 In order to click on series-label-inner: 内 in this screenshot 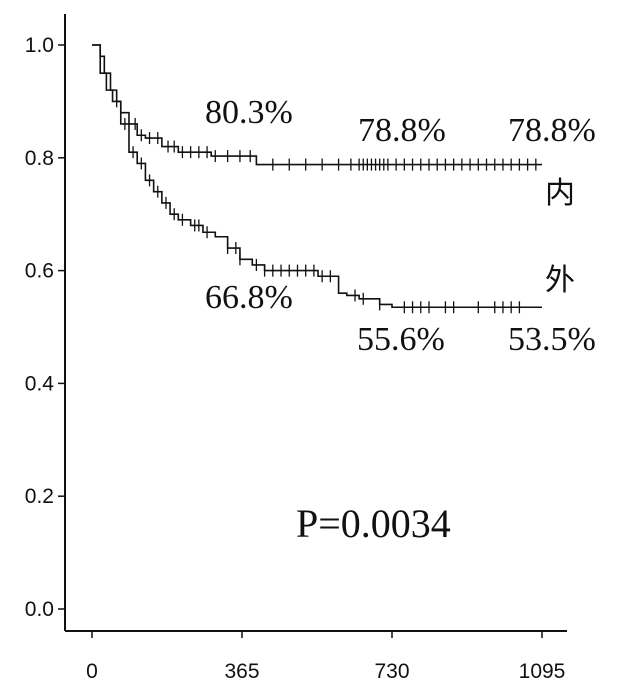, I will do `click(560, 193)`.